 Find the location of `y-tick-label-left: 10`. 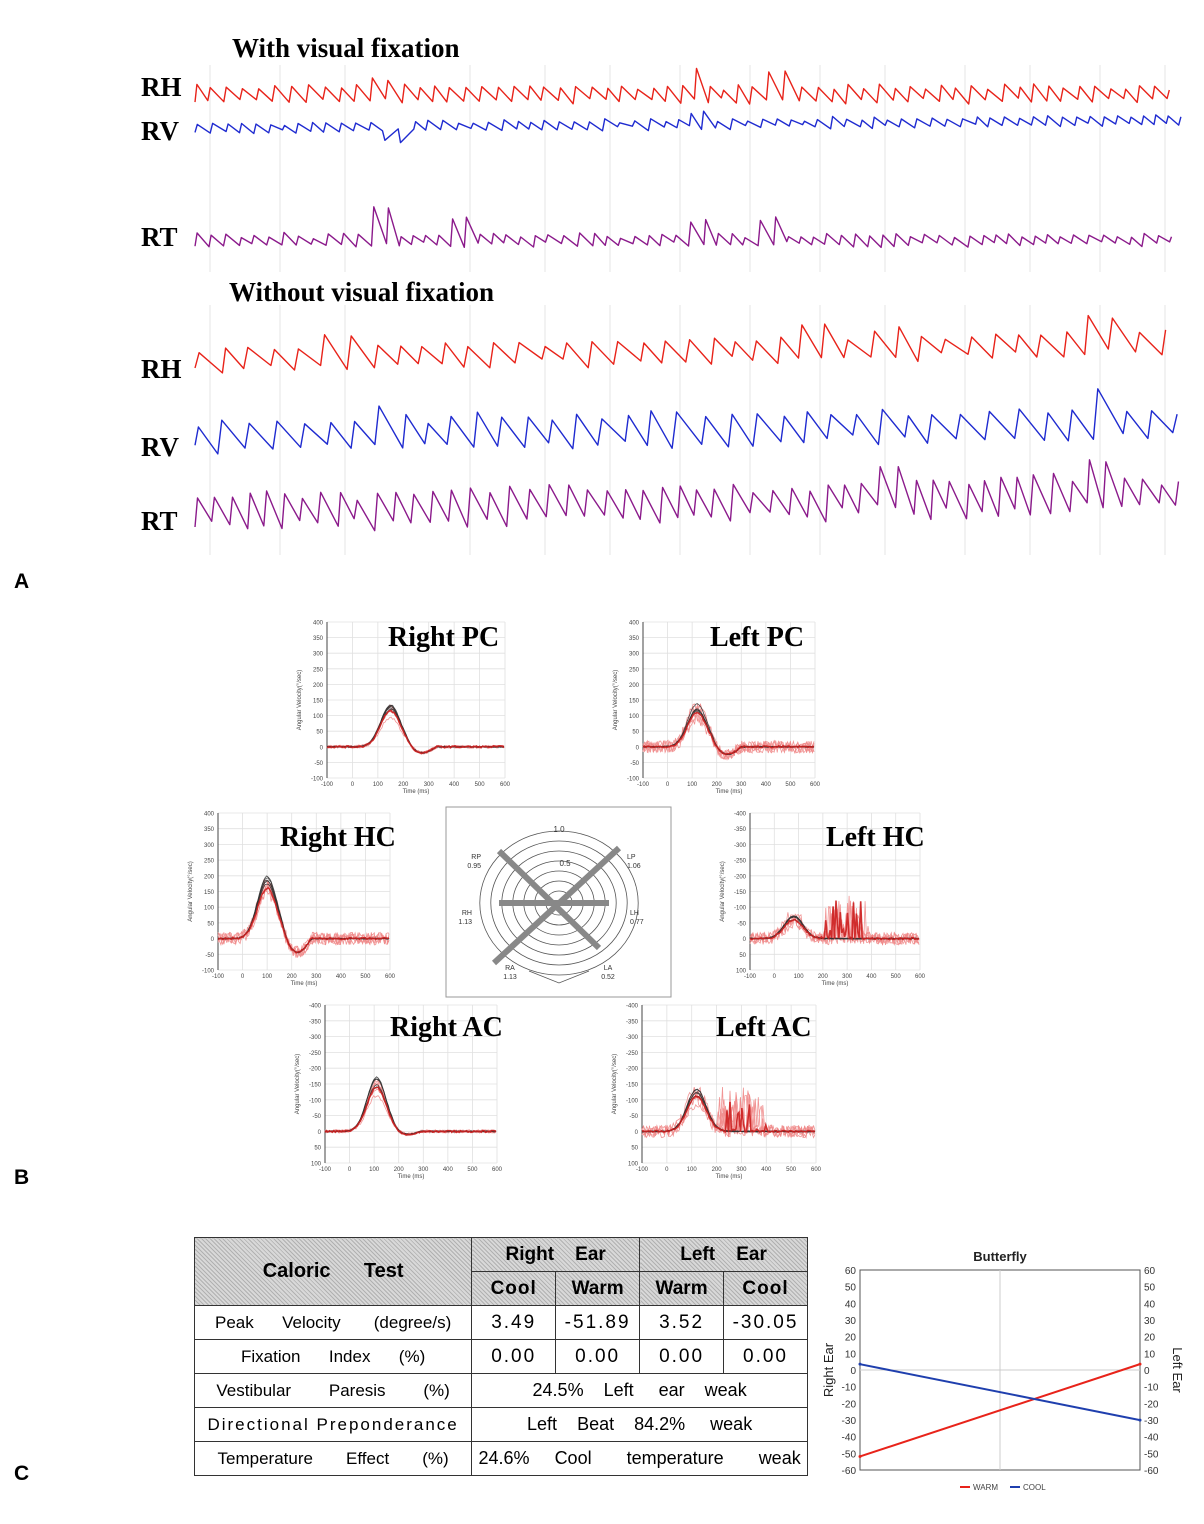

y-tick-label-left: 10 is located at coordinates (851, 1354).